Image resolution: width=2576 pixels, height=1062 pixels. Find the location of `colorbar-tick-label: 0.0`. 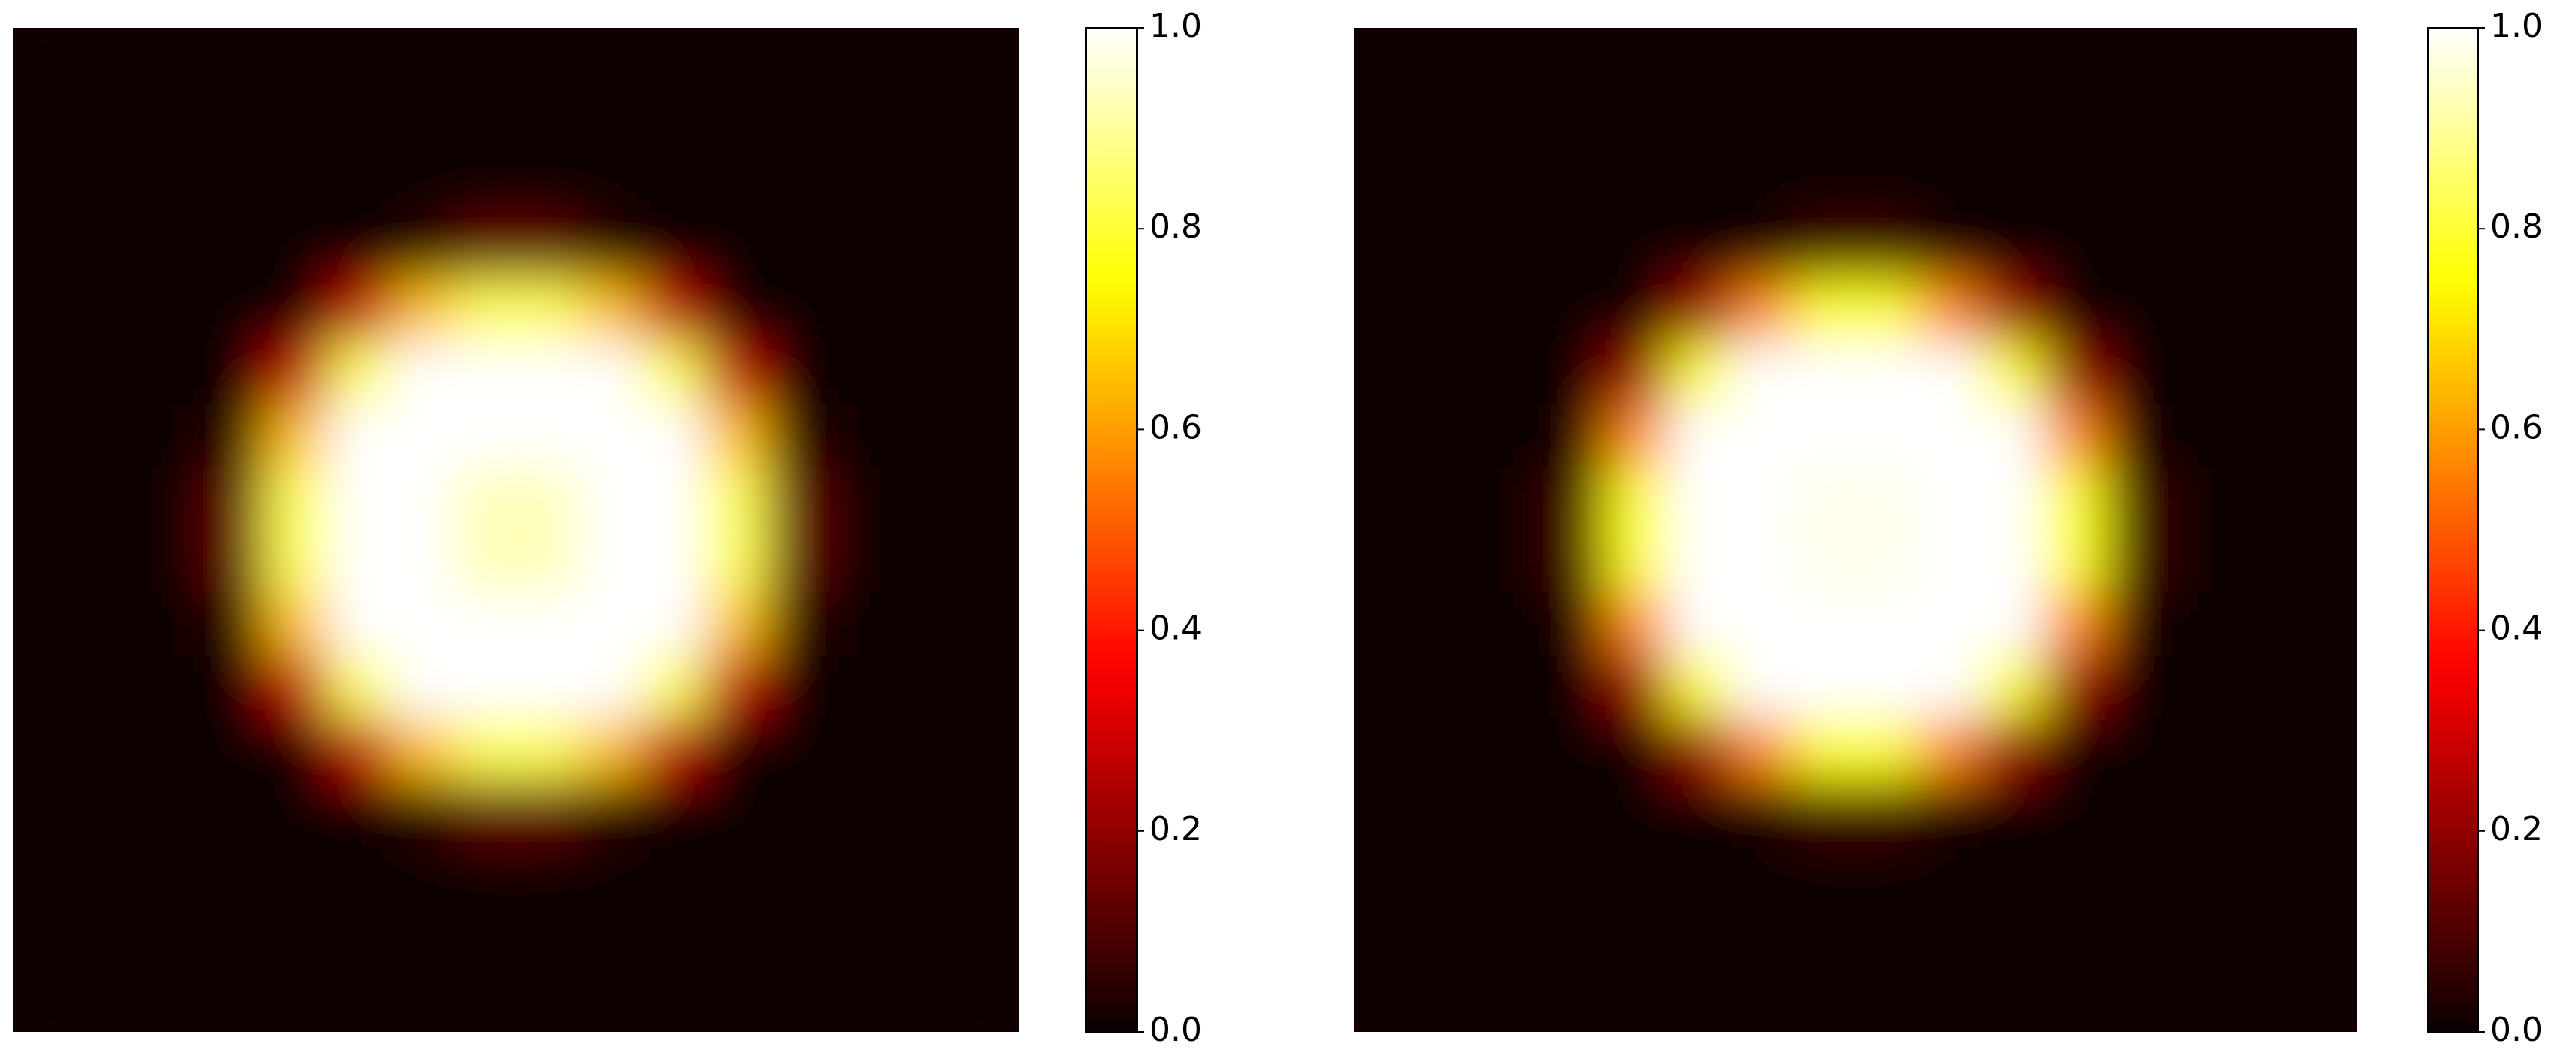

colorbar-tick-label: 0.0 is located at coordinates (1175, 1030).